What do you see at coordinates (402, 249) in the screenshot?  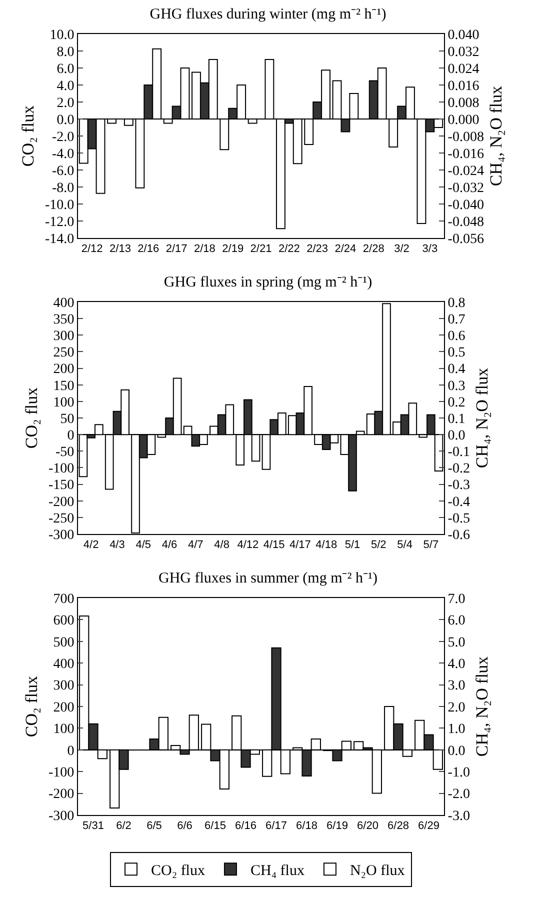 I see `x-tick-label: 3/2` at bounding box center [402, 249].